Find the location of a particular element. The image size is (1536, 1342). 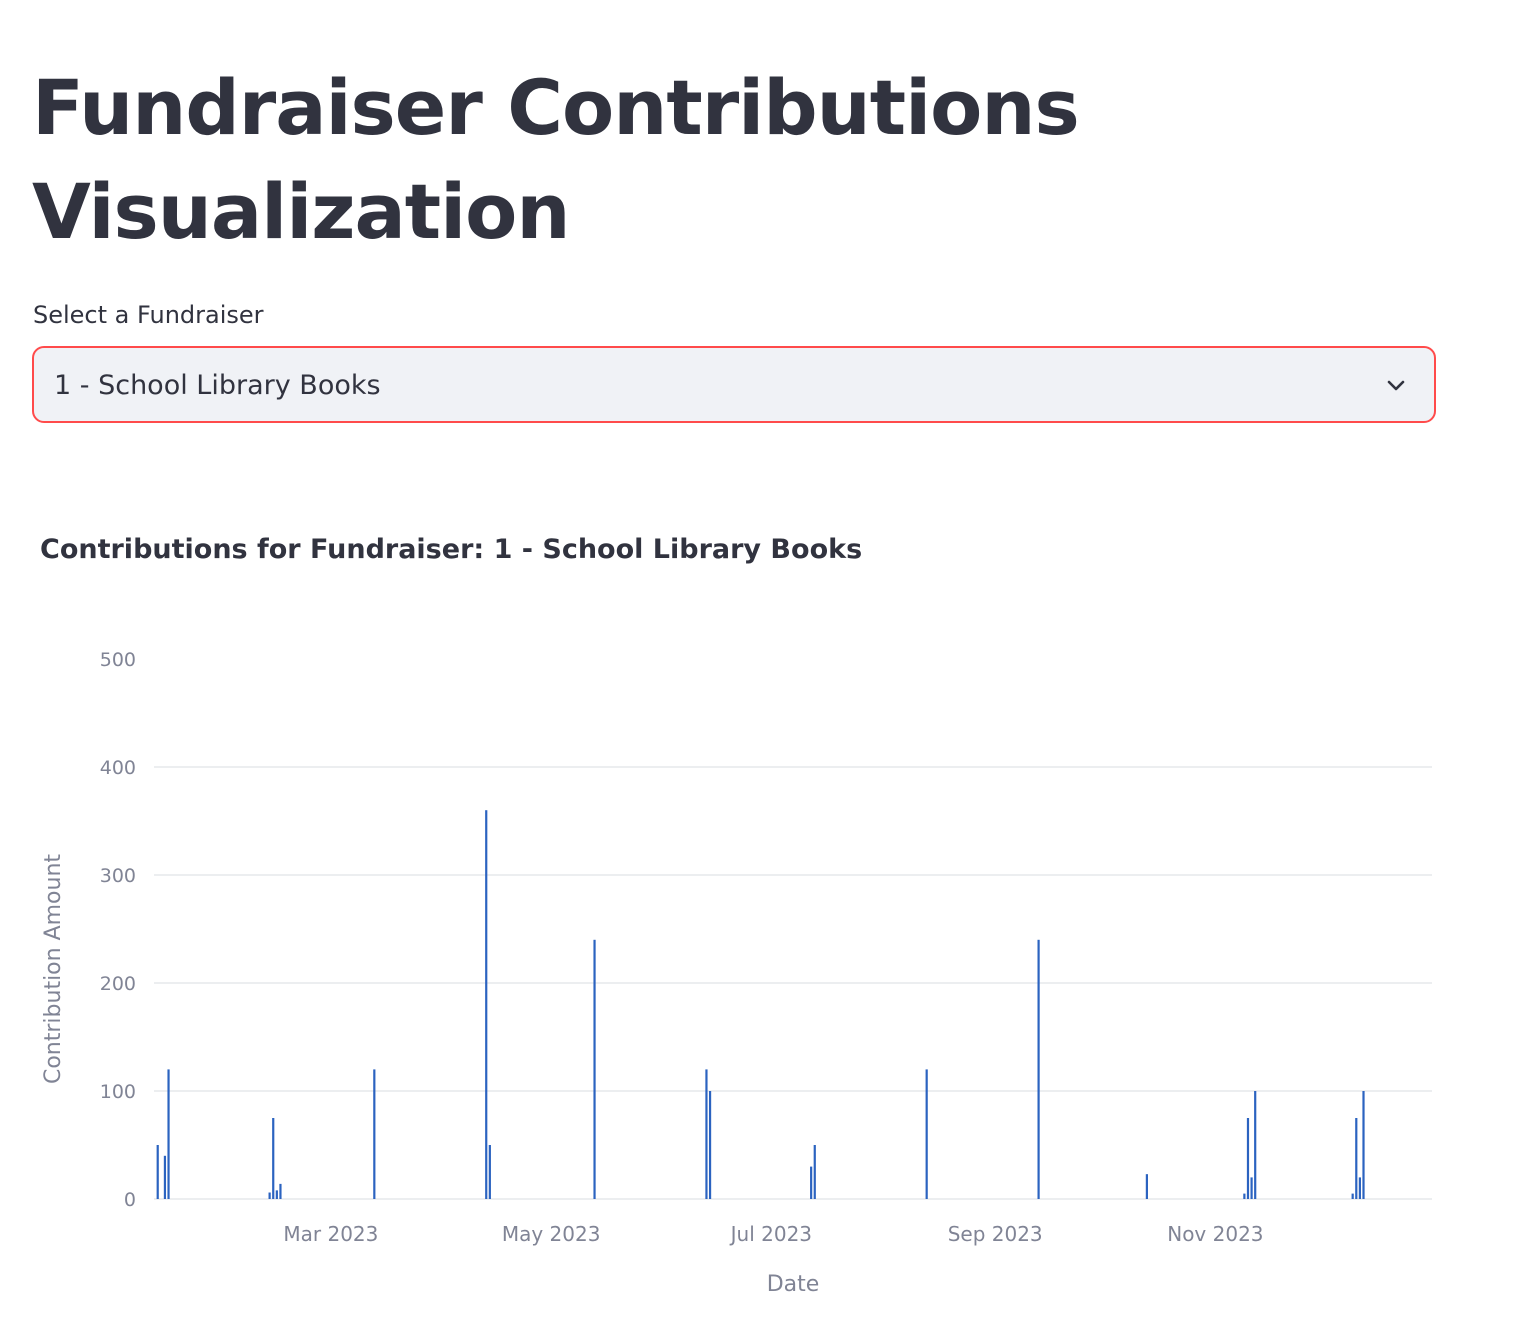

y-tick-label: 300 is located at coordinates (118, 876).